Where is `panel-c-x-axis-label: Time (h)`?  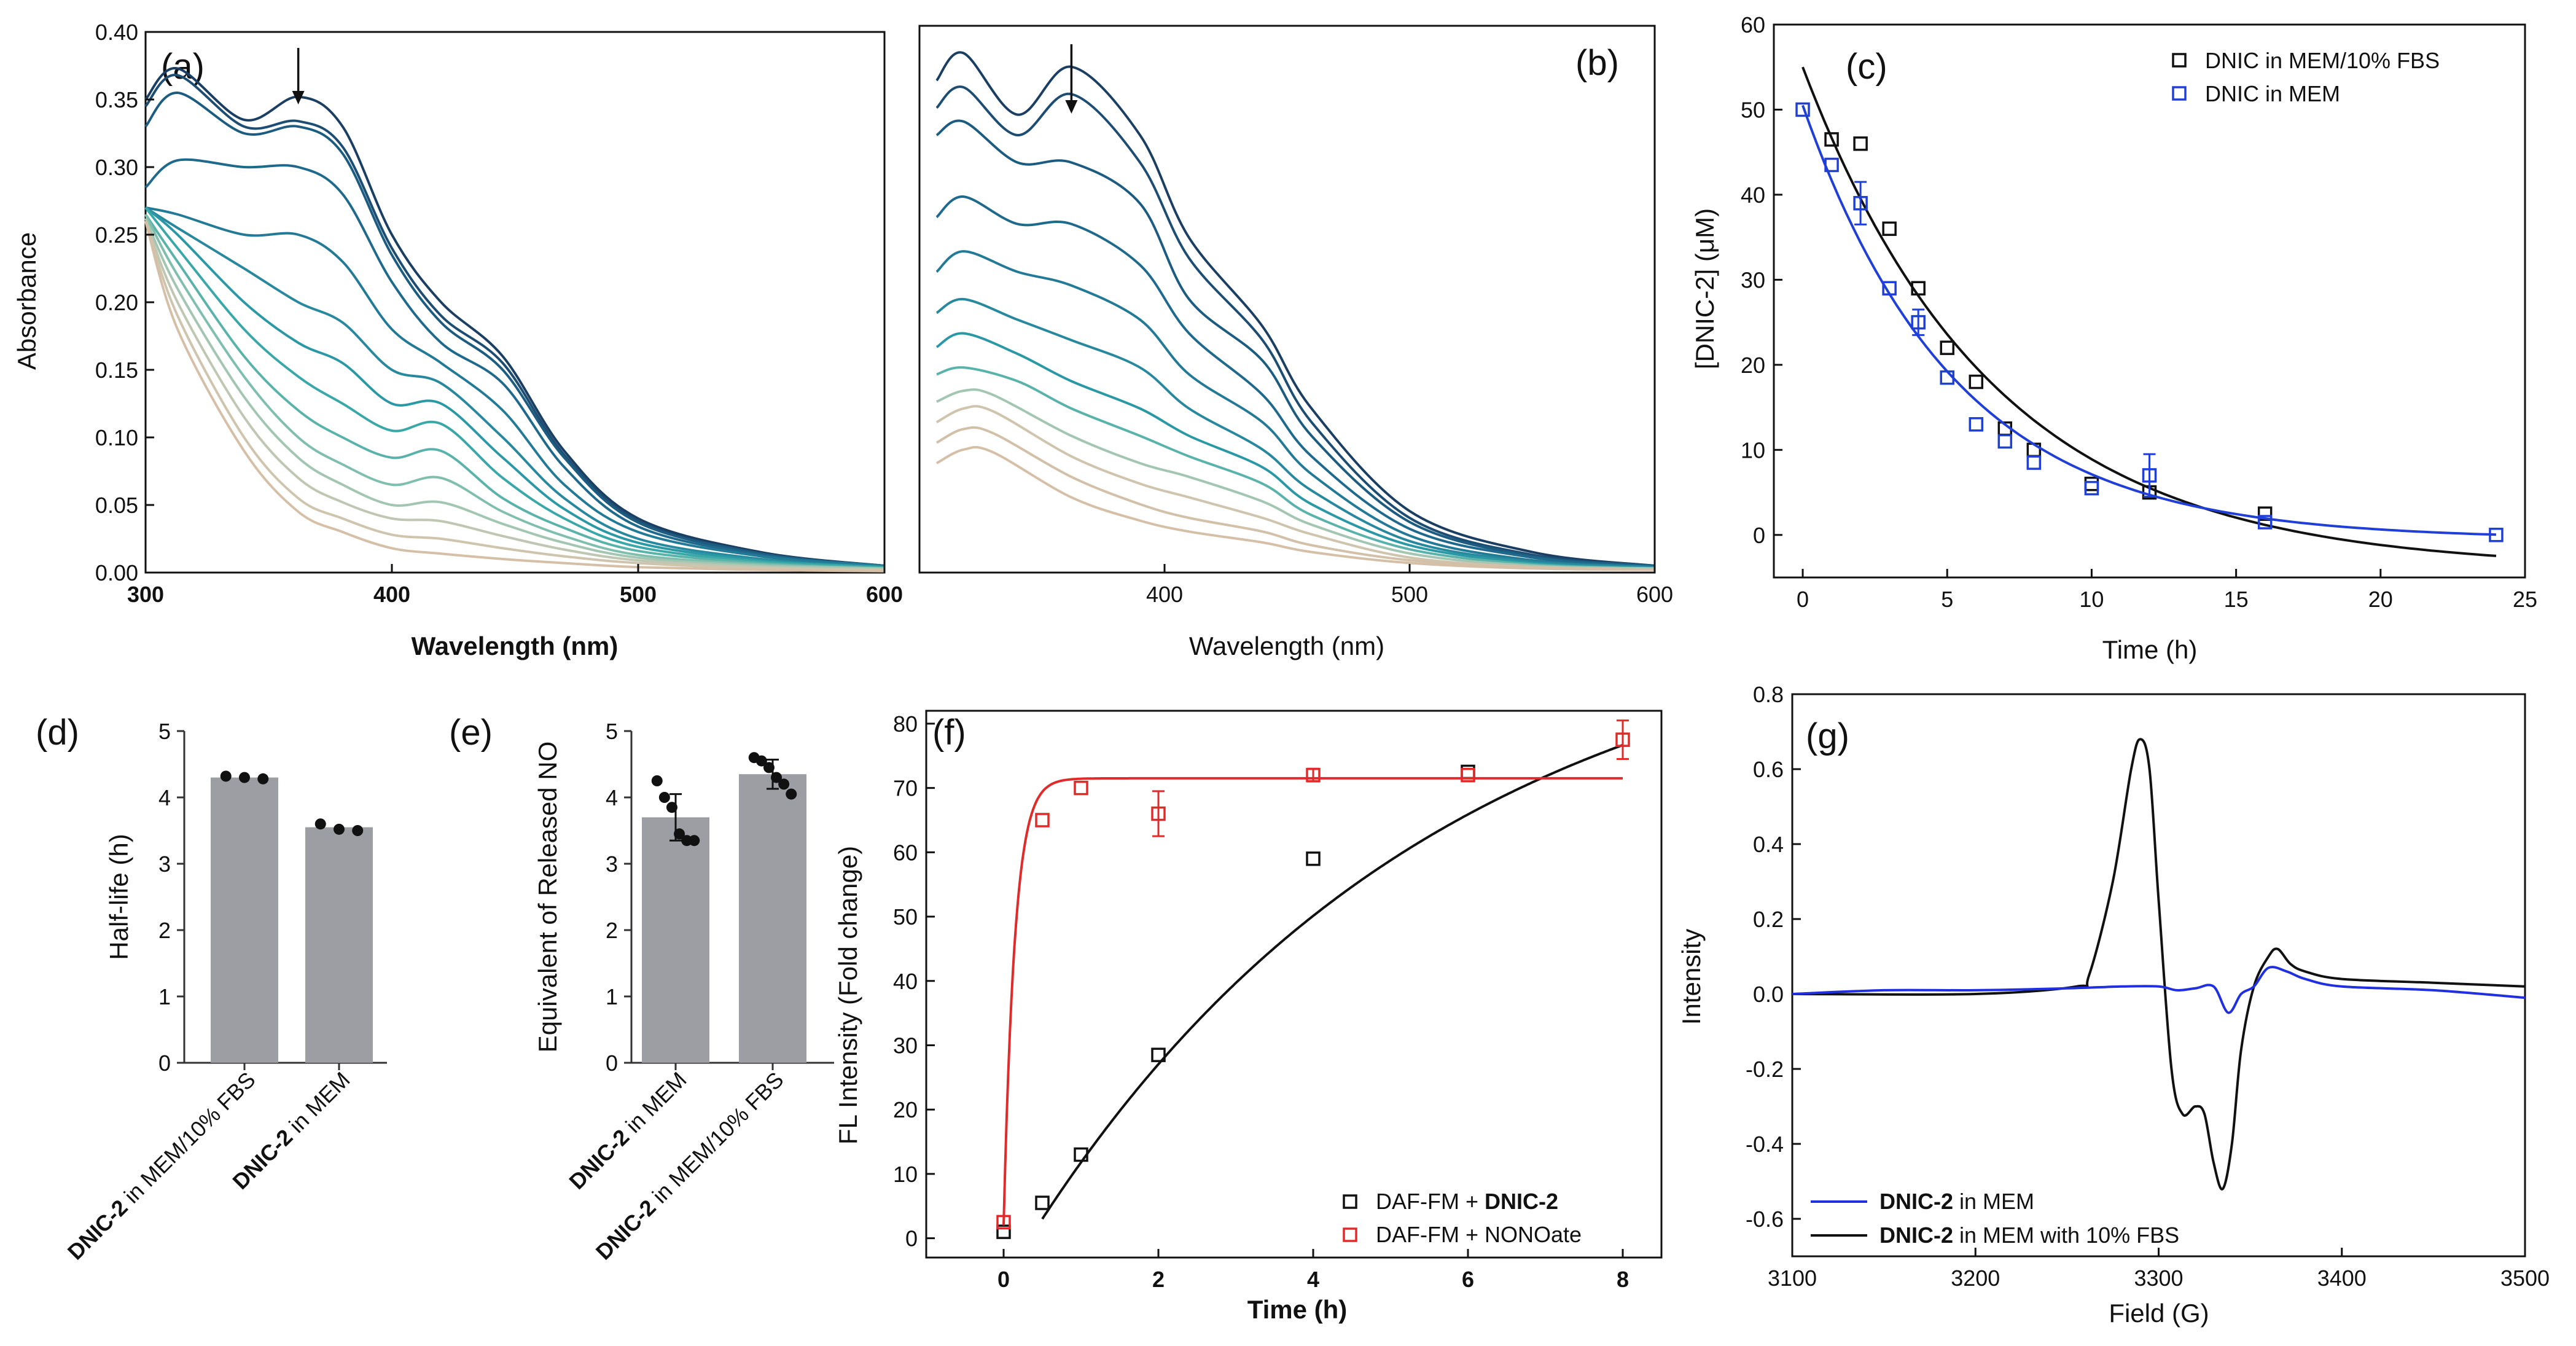 panel-c-x-axis-label: Time (h) is located at coordinates (2150, 649).